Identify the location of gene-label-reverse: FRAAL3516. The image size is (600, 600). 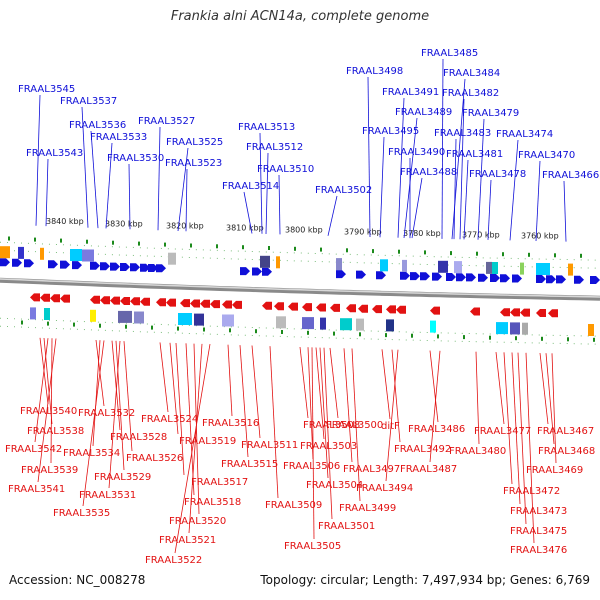
(230, 423).